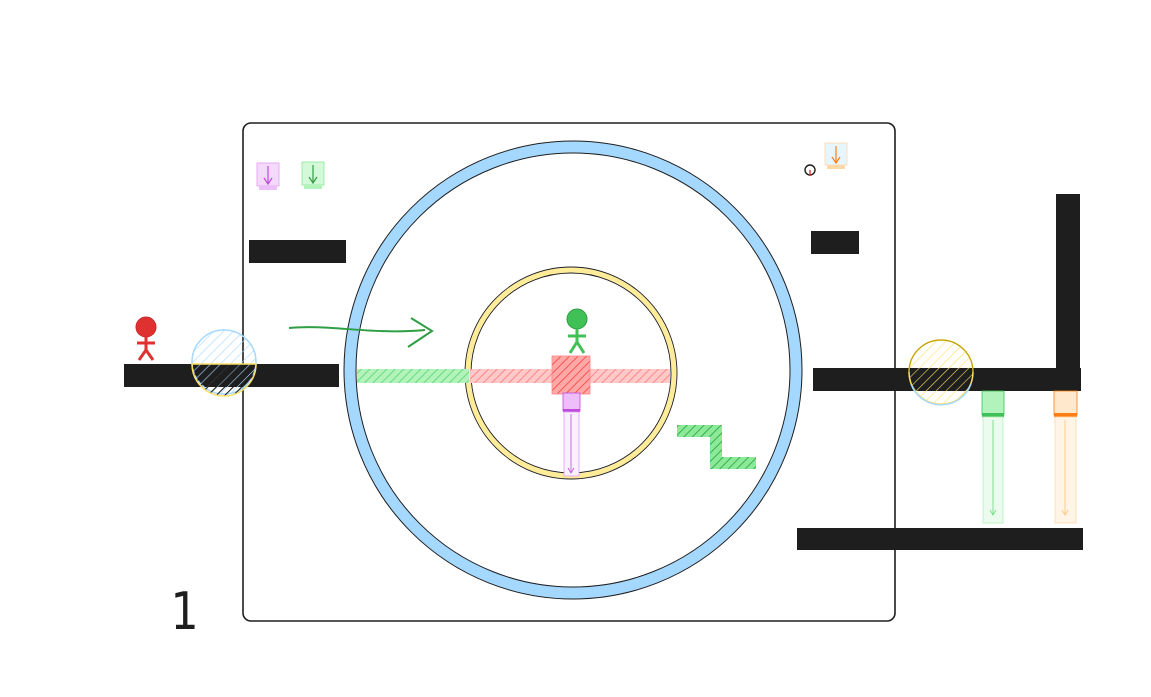 This screenshot has height=697, width=1151. Describe the element at coordinates (835, 242) in the screenshot. I see `upper-right-platform` at that location.